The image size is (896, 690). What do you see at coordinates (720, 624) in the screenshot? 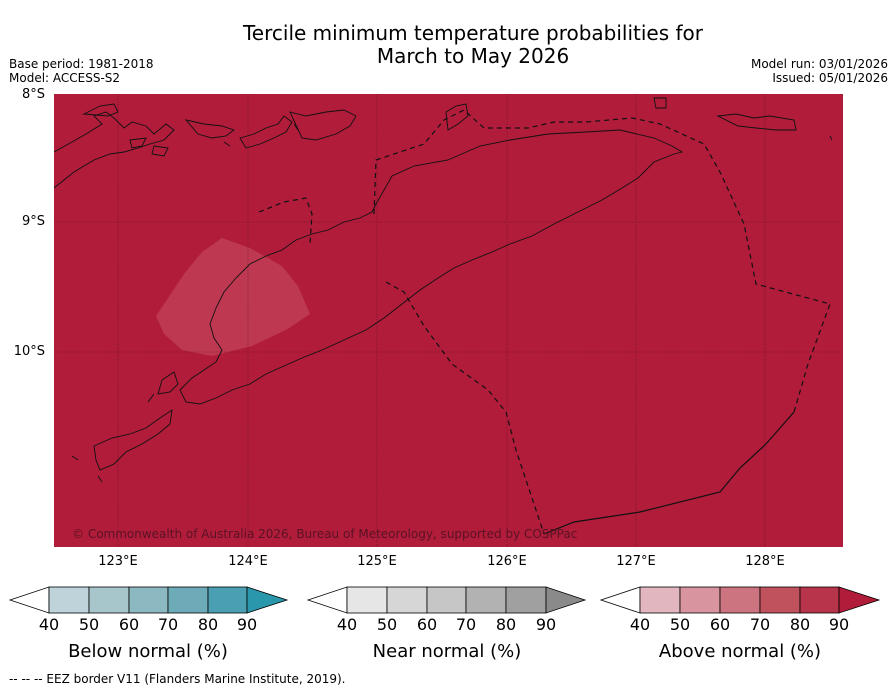
I see `above-tick-60: 60` at bounding box center [720, 624].